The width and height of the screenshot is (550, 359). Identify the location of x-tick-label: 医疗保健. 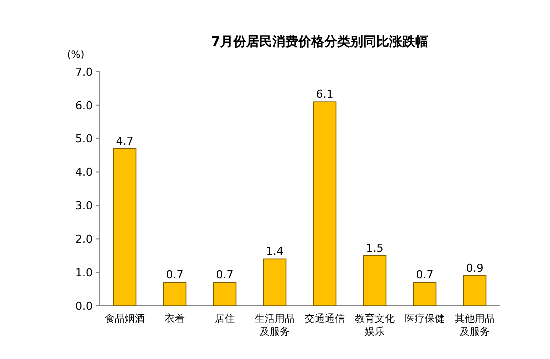
(425, 319).